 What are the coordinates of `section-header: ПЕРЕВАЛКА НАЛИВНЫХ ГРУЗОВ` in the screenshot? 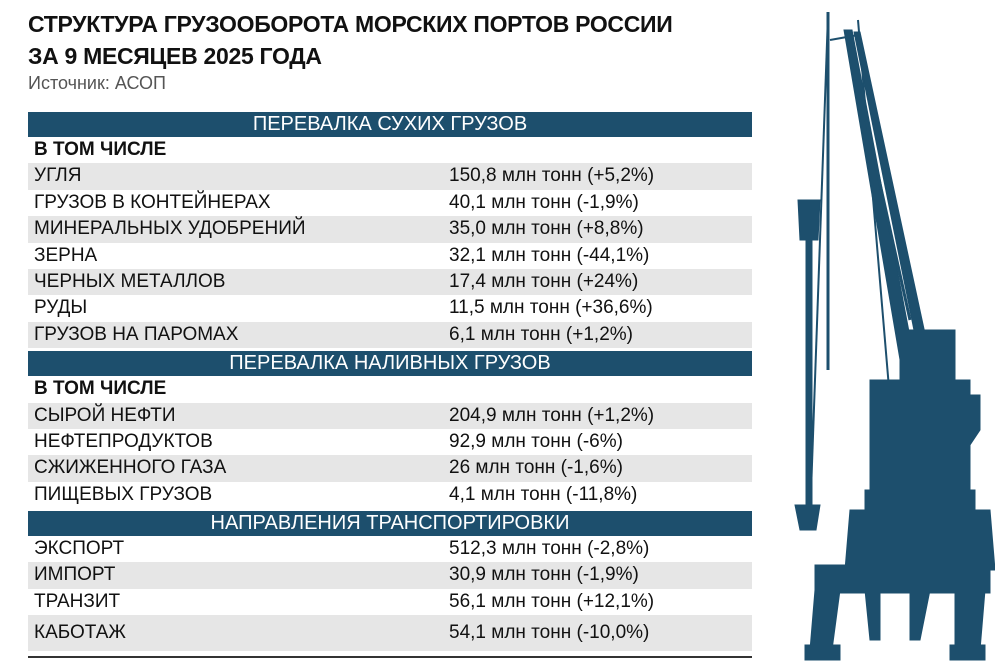 It's located at (390, 364).